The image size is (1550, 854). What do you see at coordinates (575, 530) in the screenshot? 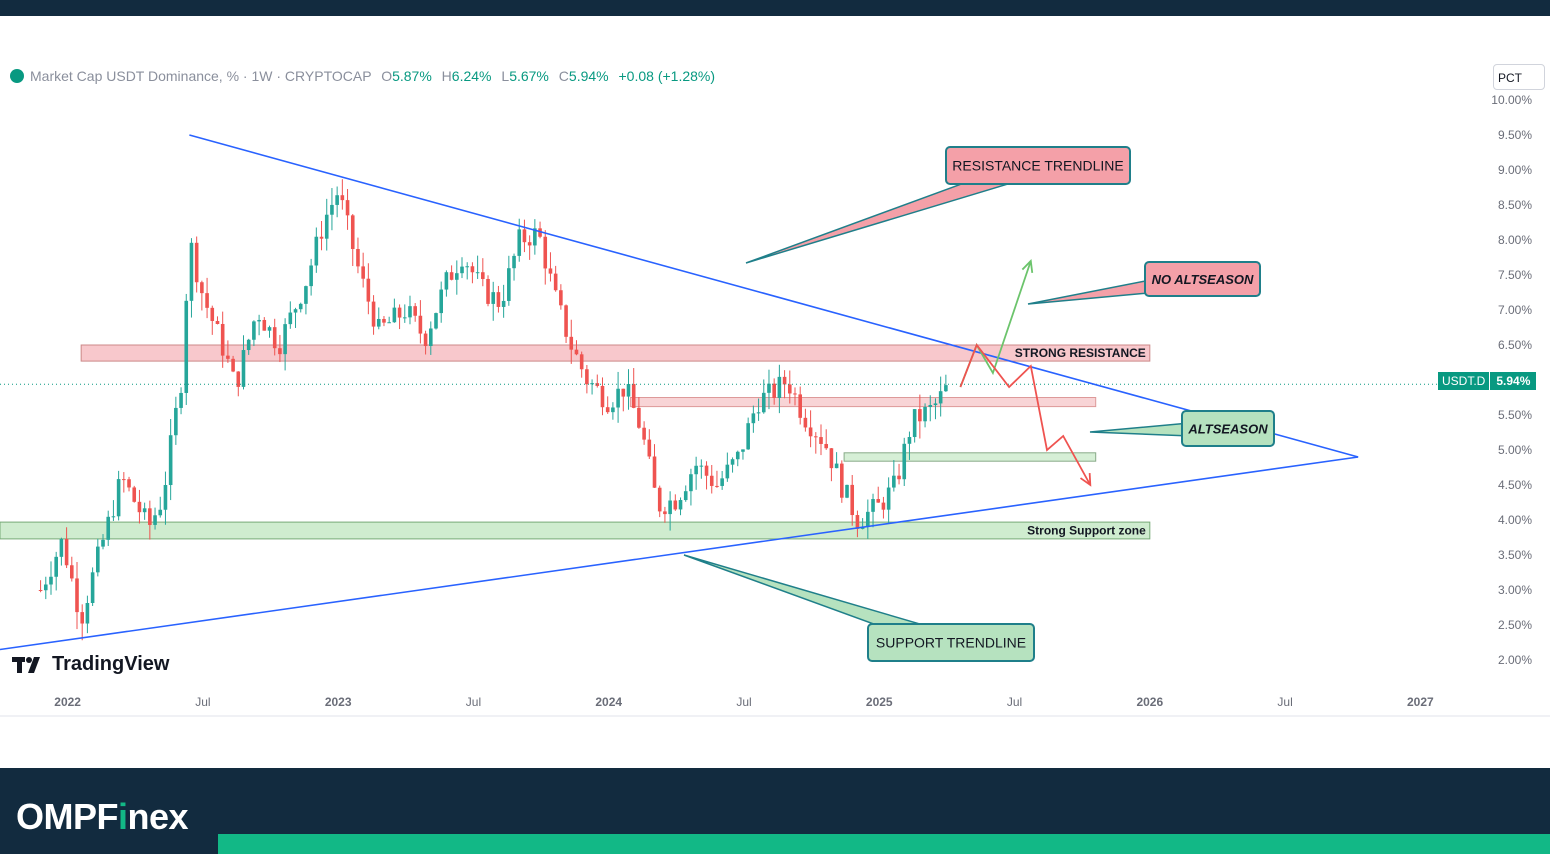
I see `zone-strong-support-zone` at bounding box center [575, 530].